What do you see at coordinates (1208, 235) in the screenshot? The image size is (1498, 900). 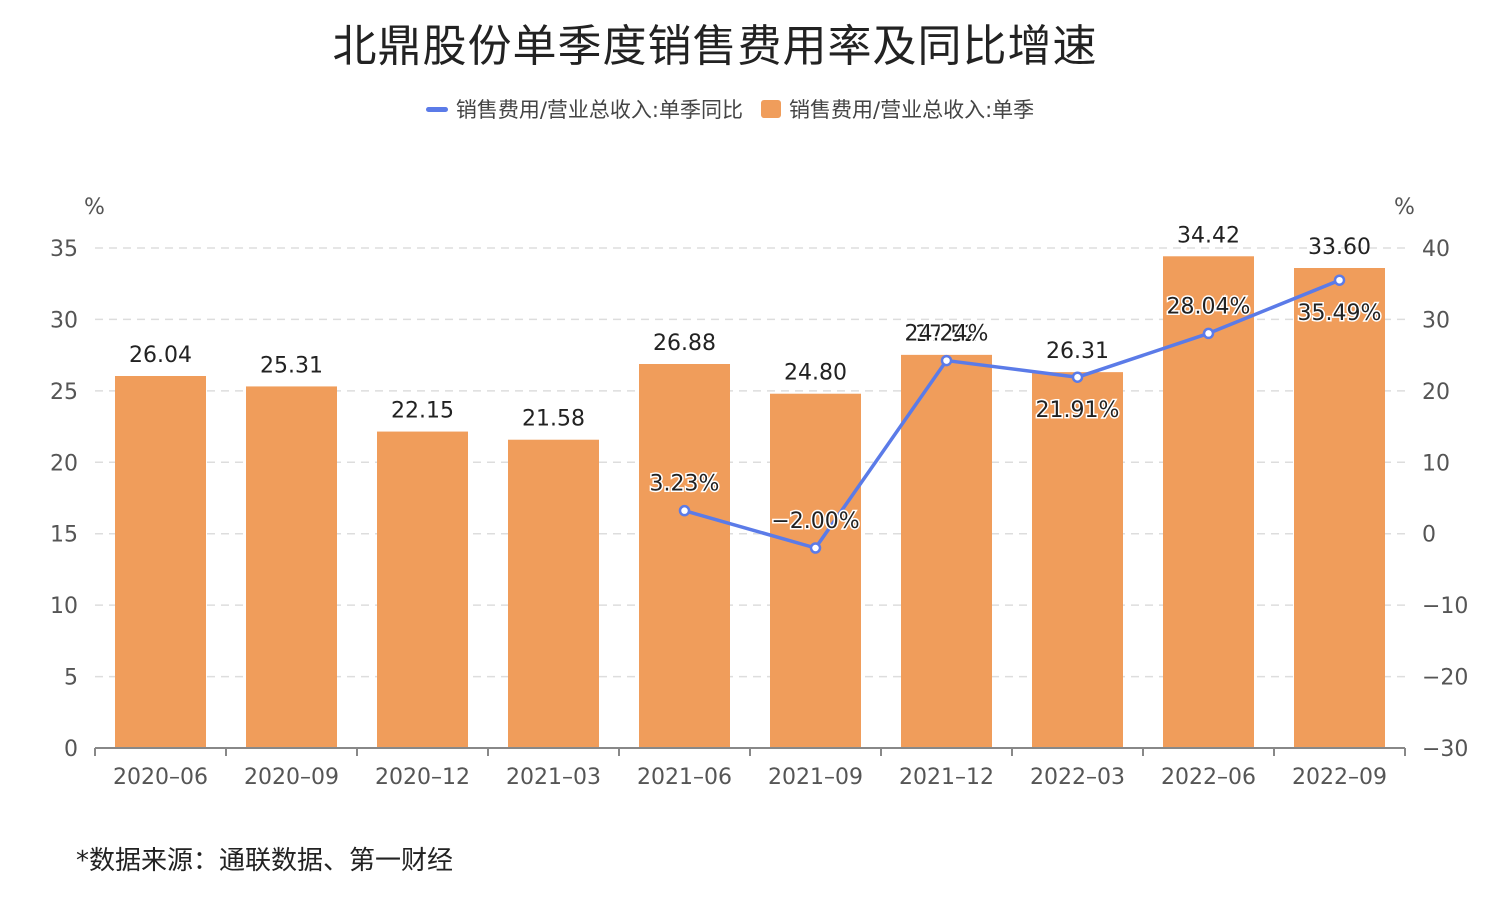 I see `bar-value-label: 34.42` at bounding box center [1208, 235].